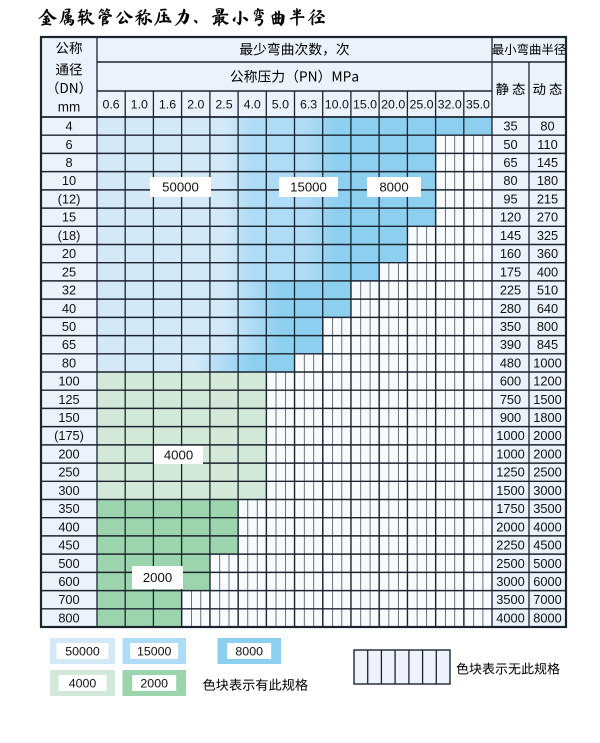 The image size is (600, 743). What do you see at coordinates (547, 290) in the screenshot?
I see `svg-text: 510` at bounding box center [547, 290].